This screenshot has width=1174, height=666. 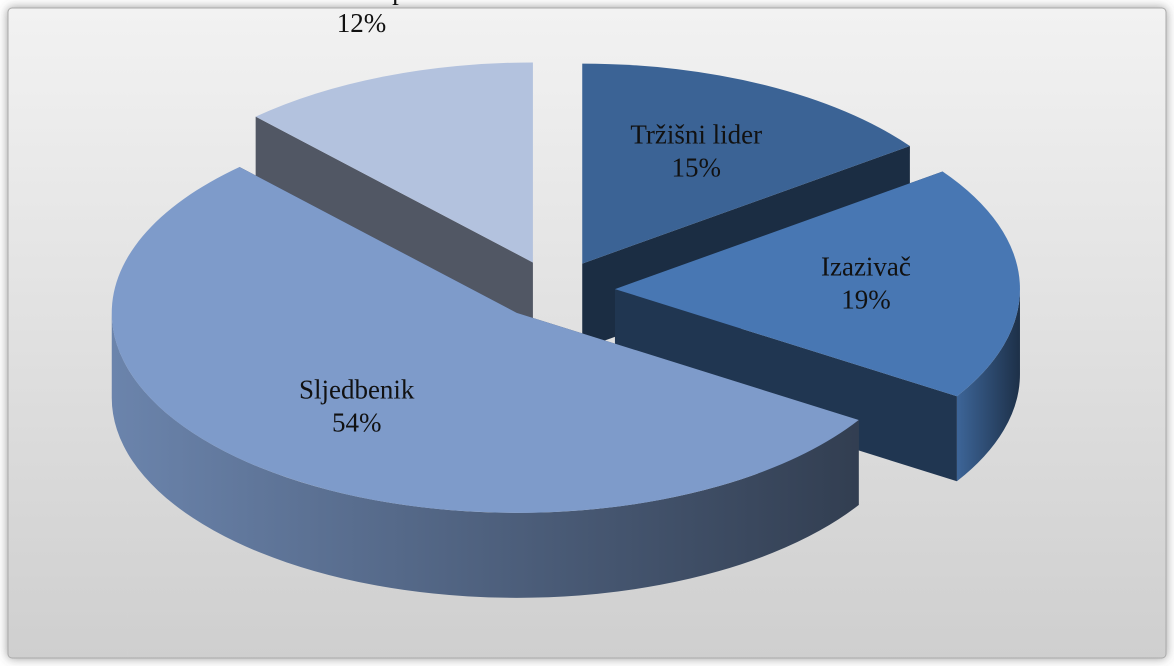 What do you see at coordinates (696, 134) in the screenshot?
I see `slice-label: Tržišni lider` at bounding box center [696, 134].